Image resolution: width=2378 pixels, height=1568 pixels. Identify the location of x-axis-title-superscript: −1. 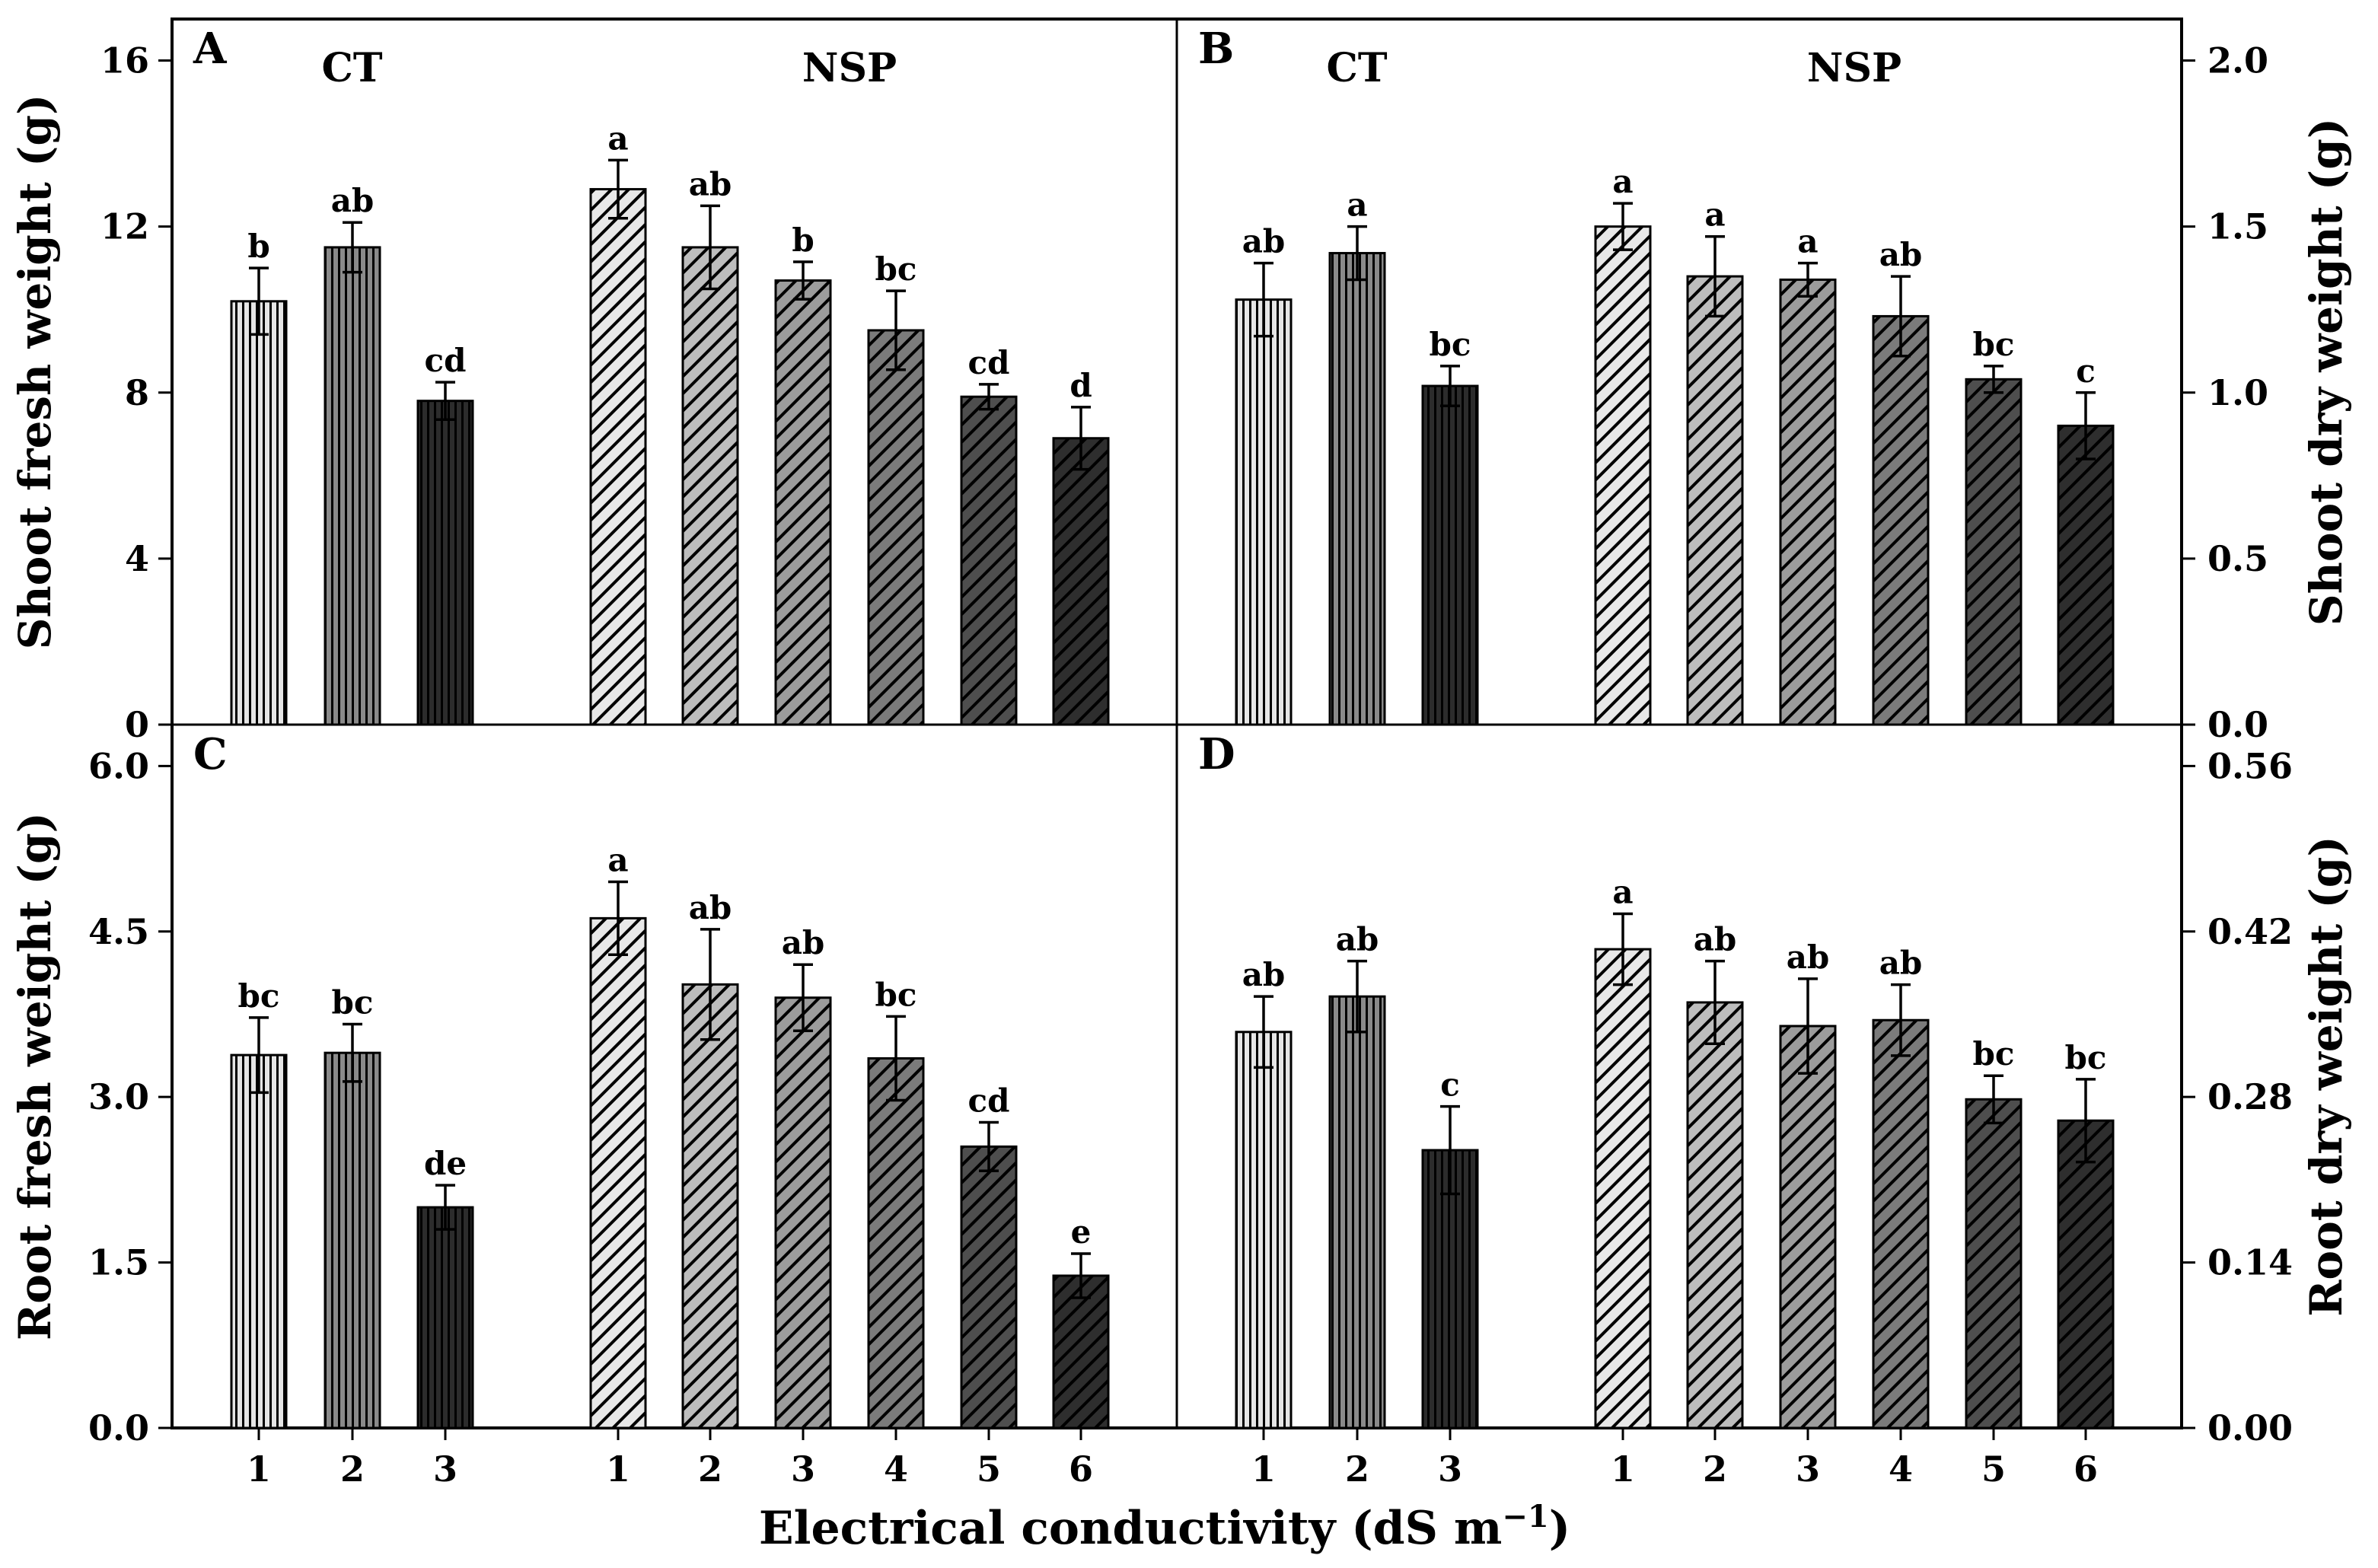
(1525, 1517).